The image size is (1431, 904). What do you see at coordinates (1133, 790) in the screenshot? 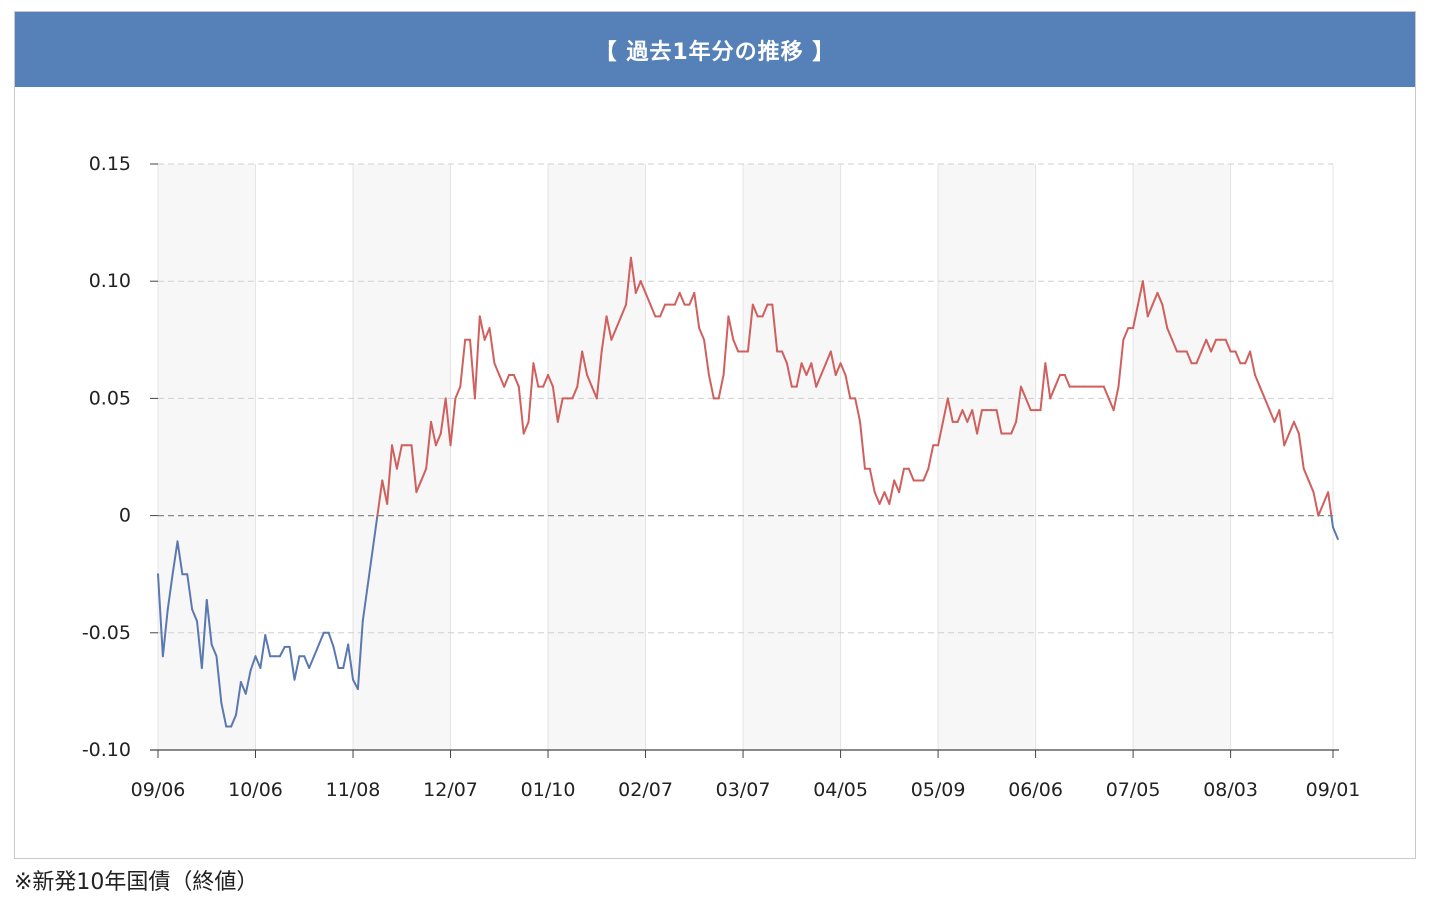
I see `x-tick-label: 07/05` at bounding box center [1133, 790].